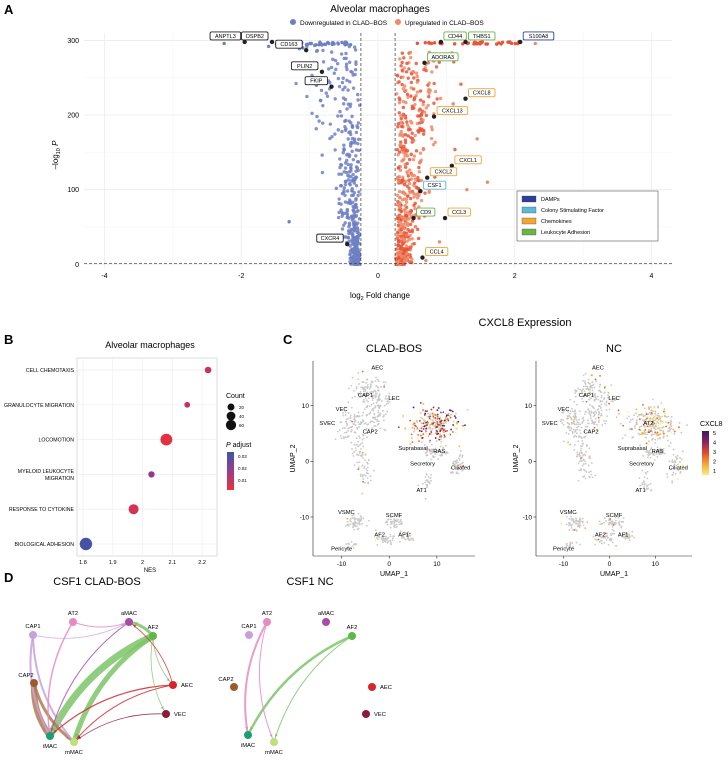  What do you see at coordinates (714, 444) in the screenshot?
I see `colorbar-label: 4` at bounding box center [714, 444].